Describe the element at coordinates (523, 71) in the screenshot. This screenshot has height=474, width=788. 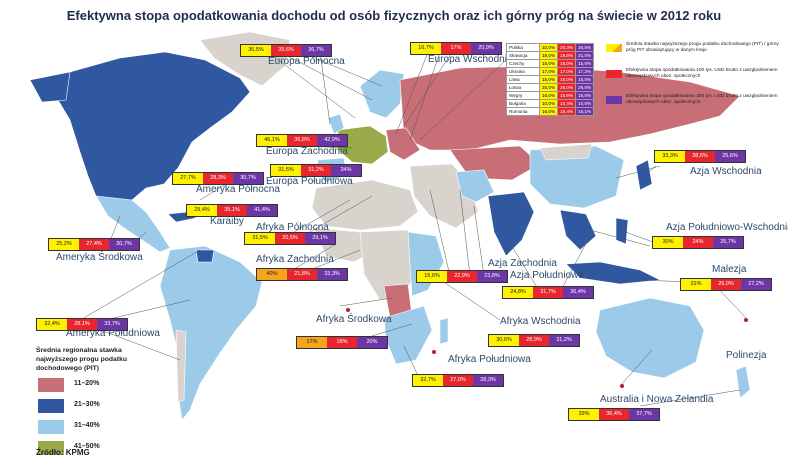
I see `country-name: Ukraina` at that location.